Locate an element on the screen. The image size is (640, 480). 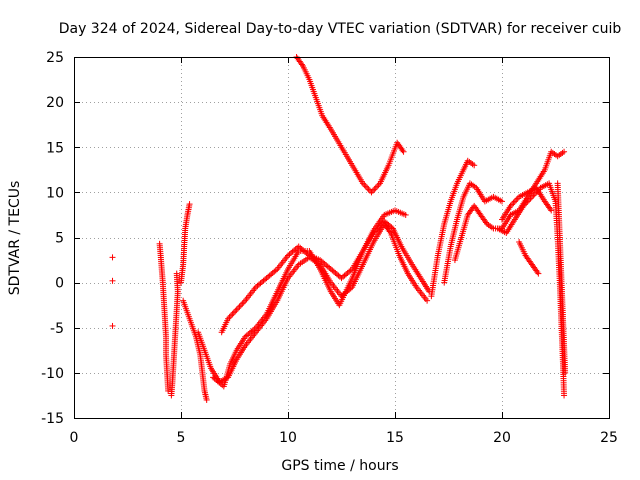
x-tick-label: 0 is located at coordinates (74, 438).